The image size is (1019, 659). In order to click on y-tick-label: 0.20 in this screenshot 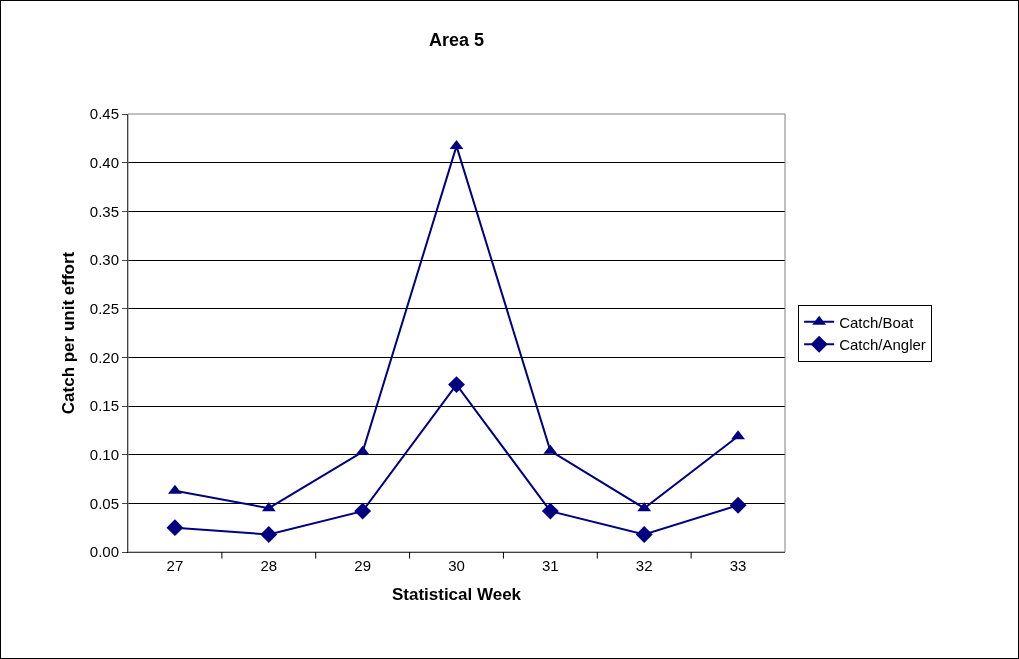, I will do `click(104, 357)`.